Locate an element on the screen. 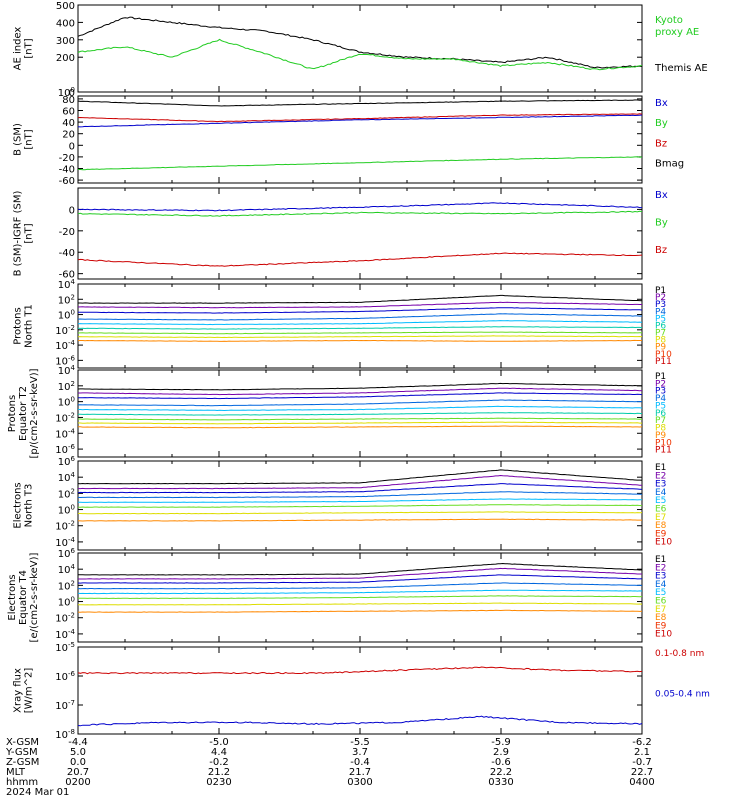  series-line-bx is located at coordinates (360, 121).